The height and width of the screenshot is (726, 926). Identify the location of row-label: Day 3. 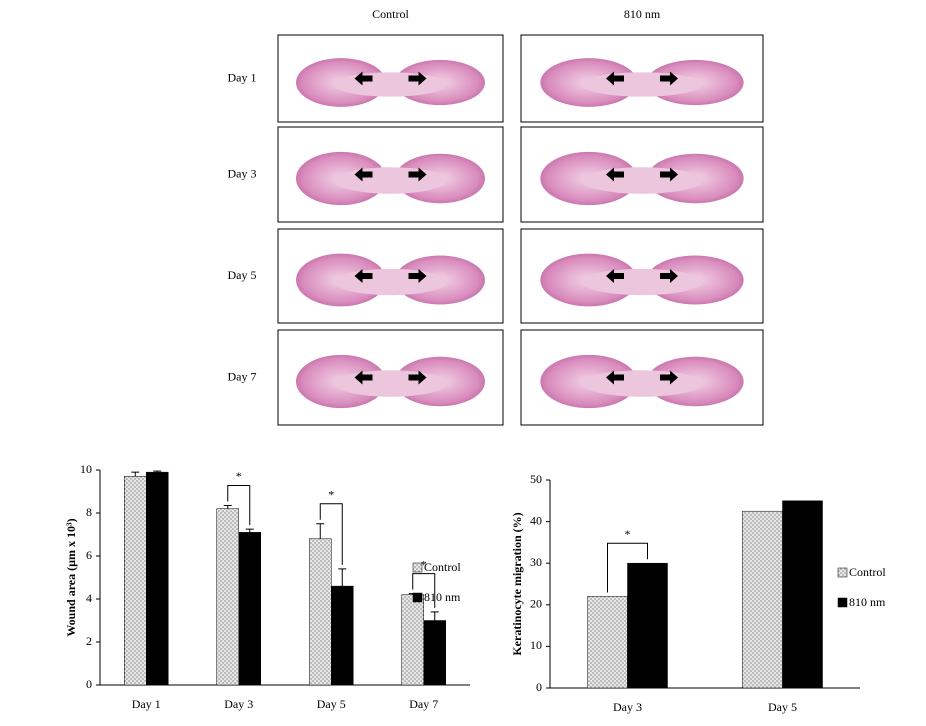
(242, 173).